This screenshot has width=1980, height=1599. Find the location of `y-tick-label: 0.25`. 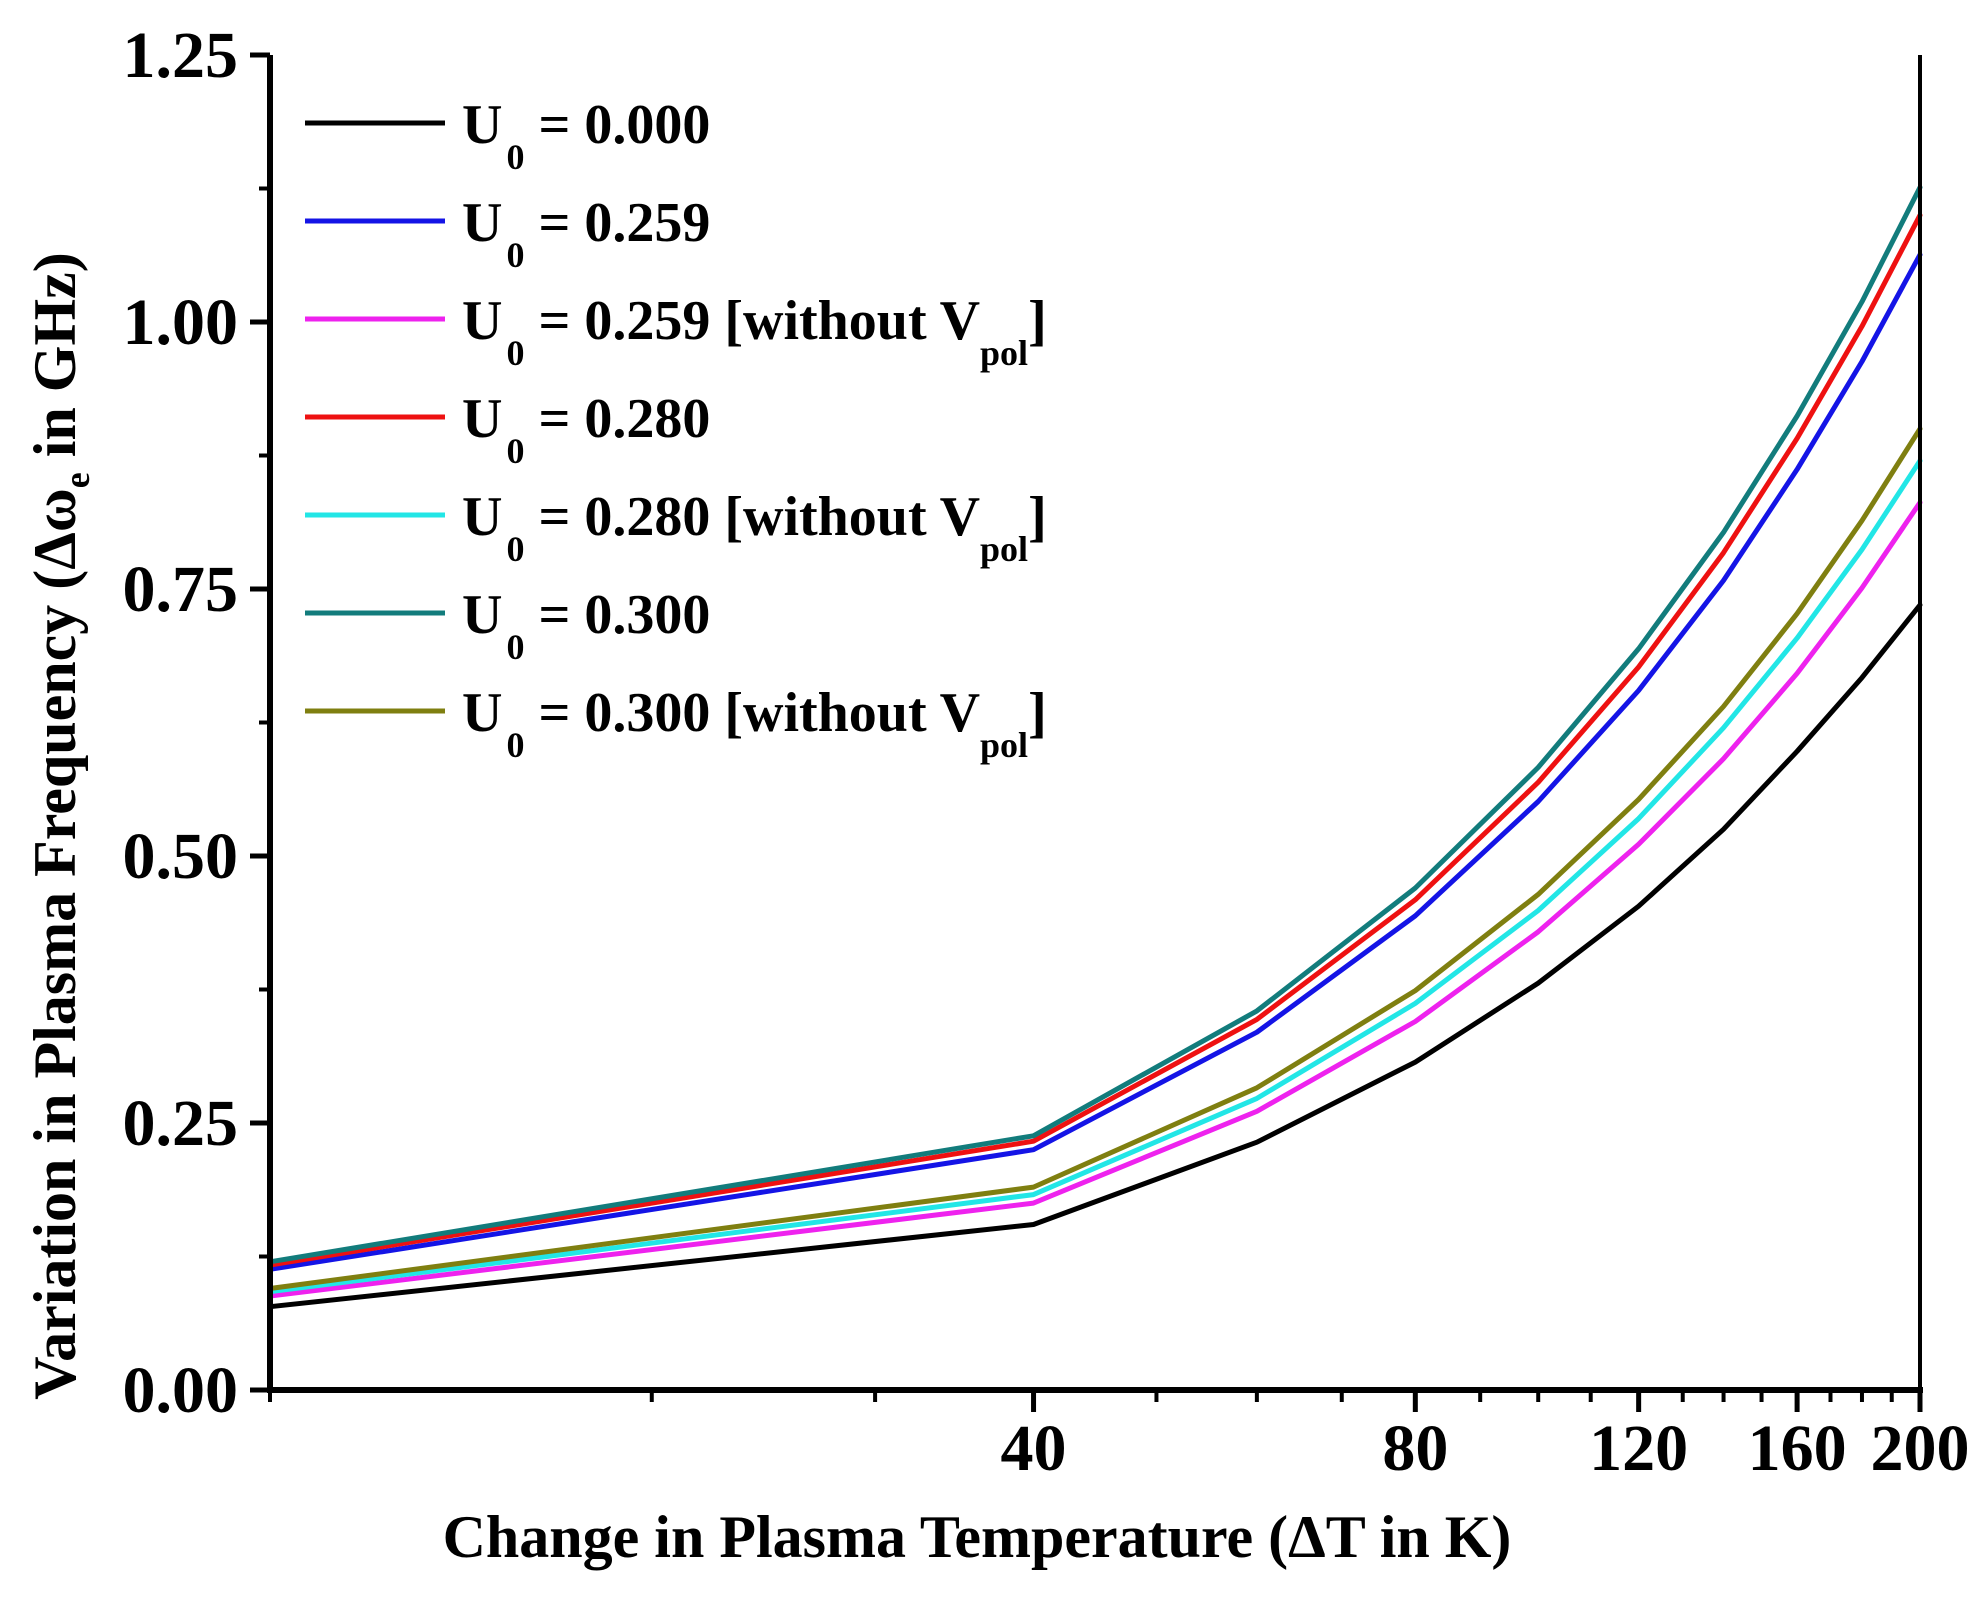

y-tick-label: 0.25 is located at coordinates (181, 1123).